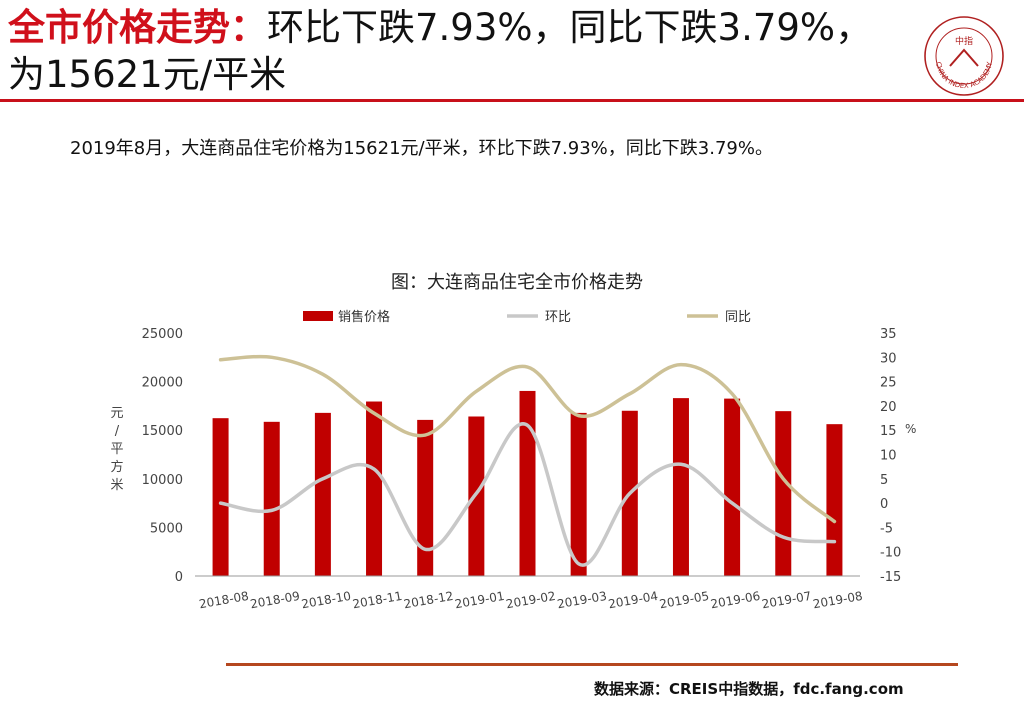 This screenshot has height=709, width=1024. Describe the element at coordinates (224, 600) in the screenshot. I see `x-tick-label: 2018-08` at that location.